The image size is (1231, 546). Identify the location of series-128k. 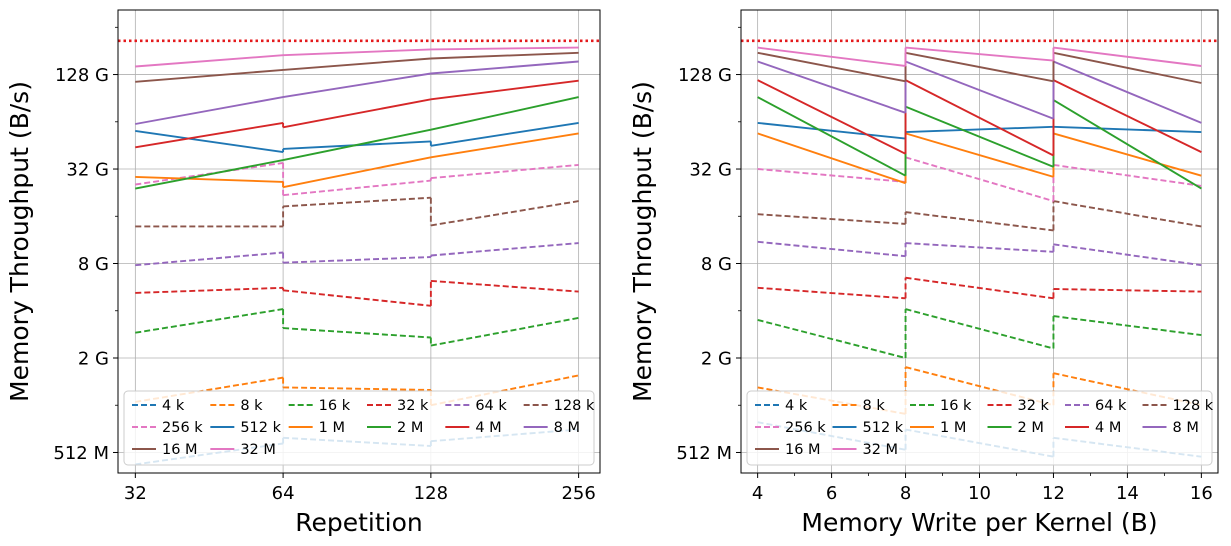
(979, 216).